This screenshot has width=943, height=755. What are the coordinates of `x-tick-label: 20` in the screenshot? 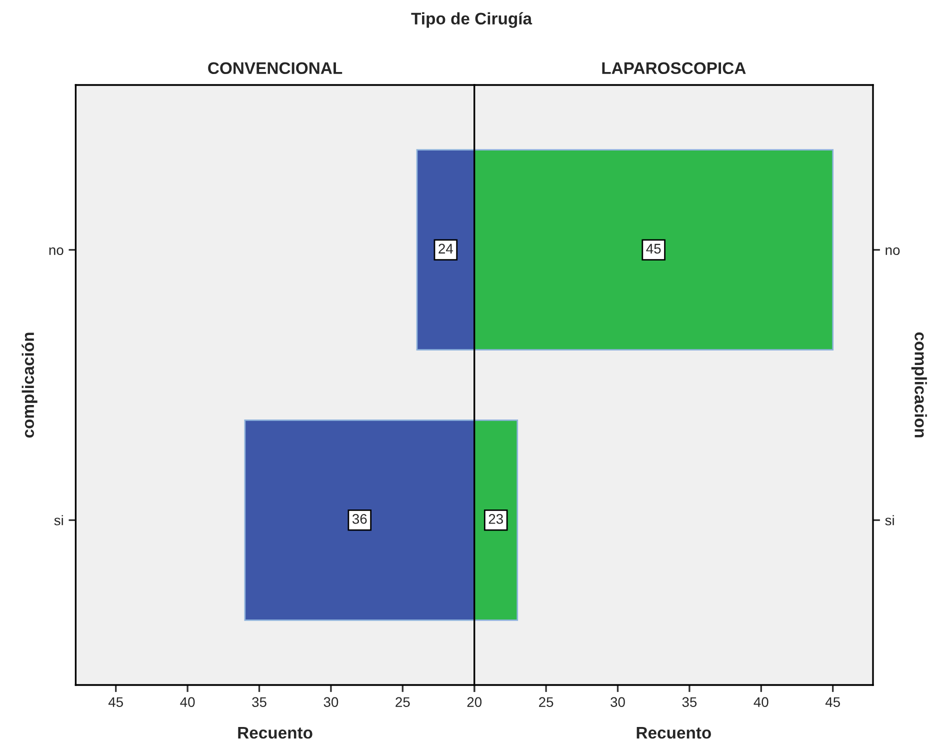 It's located at (474, 702).